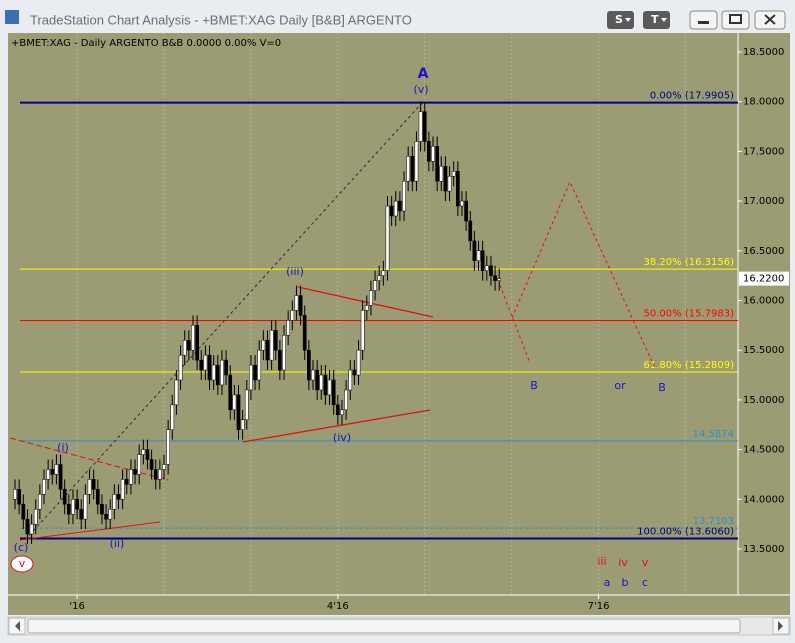  What do you see at coordinates (763, 151) in the screenshot?
I see `y-tick-label: 17.5000` at bounding box center [763, 151].